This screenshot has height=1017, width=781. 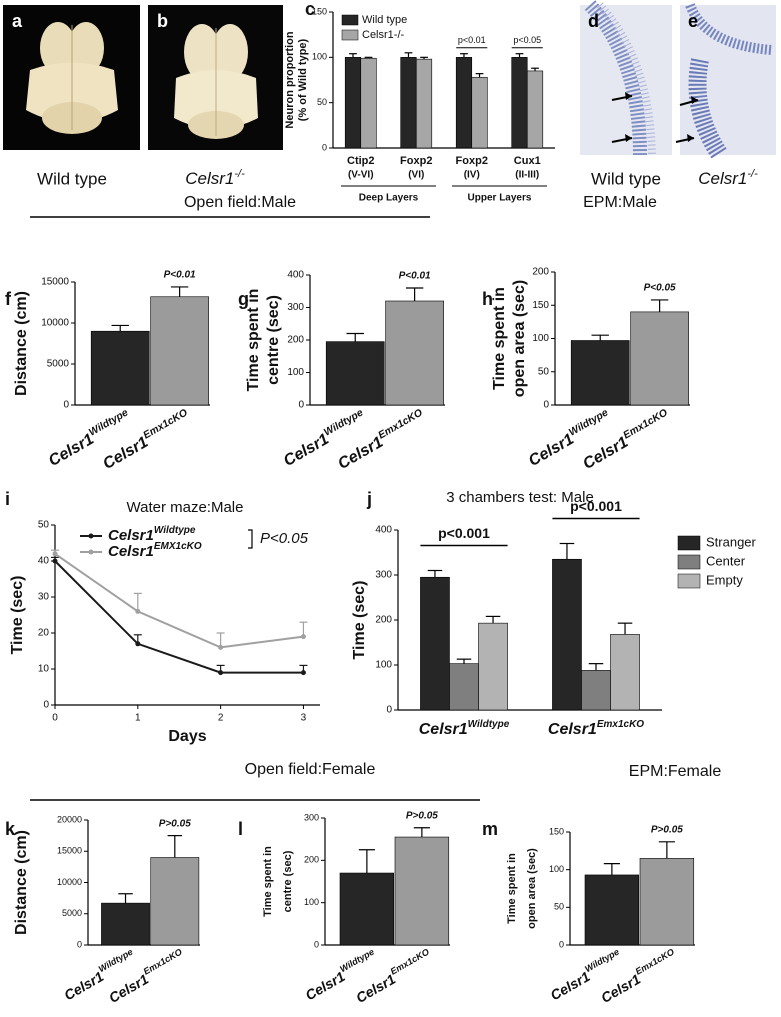 I want to click on x-tick-sublabel: (IV), so click(x=472, y=175).